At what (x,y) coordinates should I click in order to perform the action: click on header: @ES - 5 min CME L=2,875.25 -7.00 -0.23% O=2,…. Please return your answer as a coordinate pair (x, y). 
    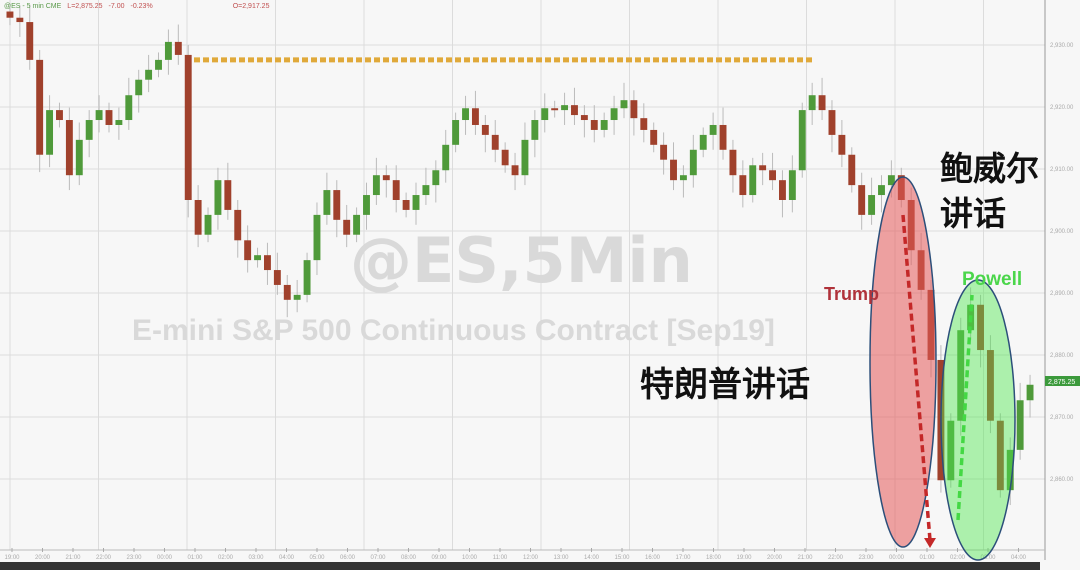
    Looking at the image, I should click on (137, 6).